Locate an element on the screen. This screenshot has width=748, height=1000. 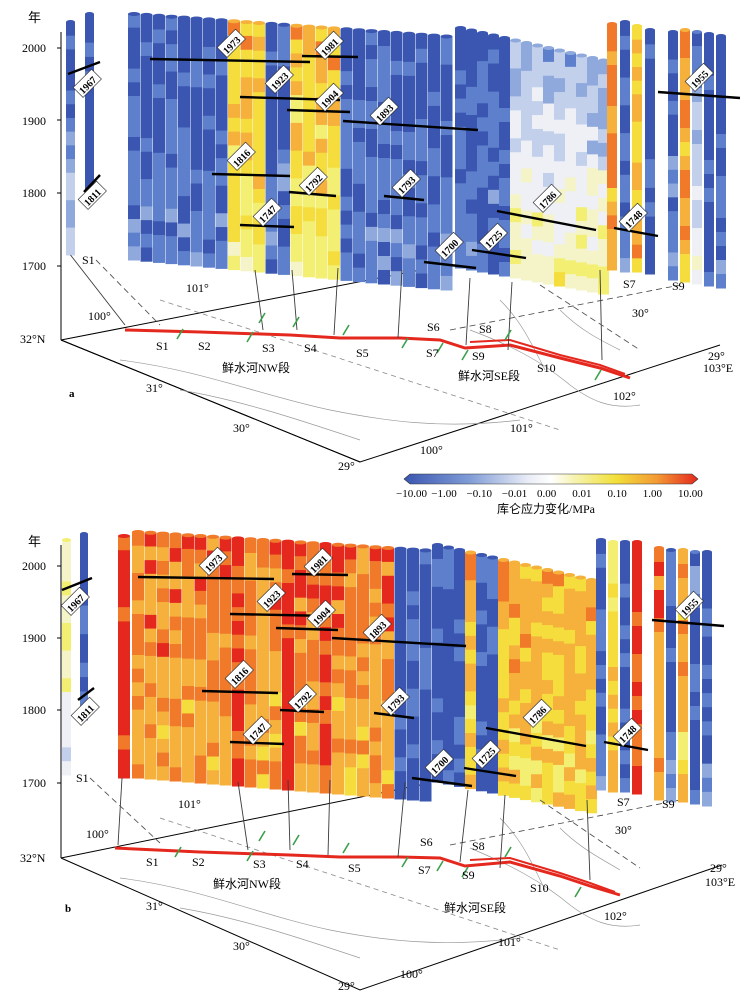
event-label-1700: 1700 is located at coordinates (449, 246).